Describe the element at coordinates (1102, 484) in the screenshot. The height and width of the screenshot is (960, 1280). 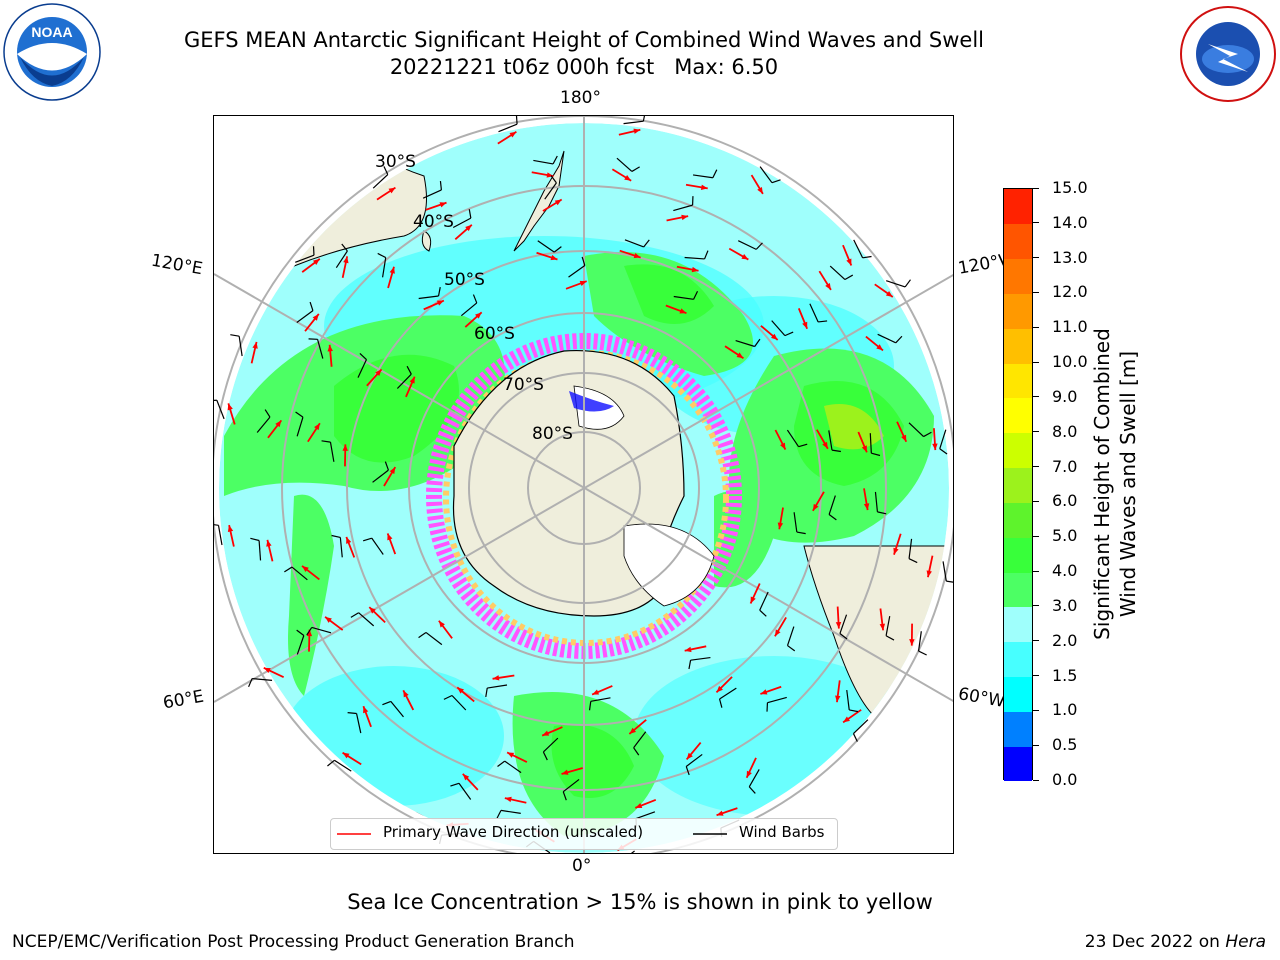
I see `colorbar-label-line1: Significant Height of Combined` at that location.